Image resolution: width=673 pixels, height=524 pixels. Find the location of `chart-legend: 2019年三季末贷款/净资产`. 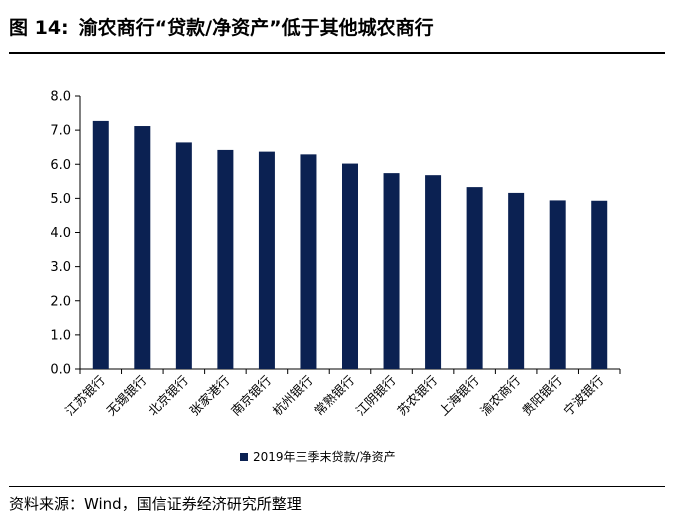

chart-legend: 2019年三季末贷款/净资产 is located at coordinates (318, 457).